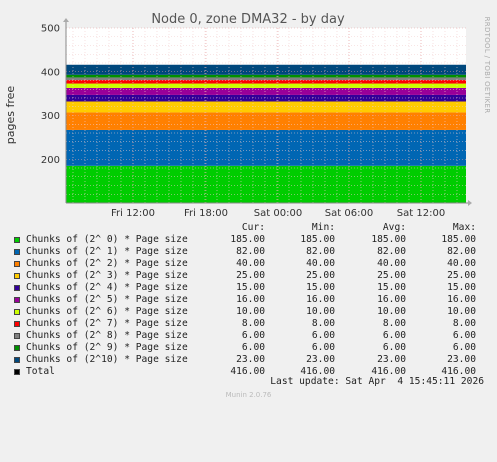 The width and height of the screenshot is (497, 462). I want to click on legend-min: 8.00, so click(323, 323).